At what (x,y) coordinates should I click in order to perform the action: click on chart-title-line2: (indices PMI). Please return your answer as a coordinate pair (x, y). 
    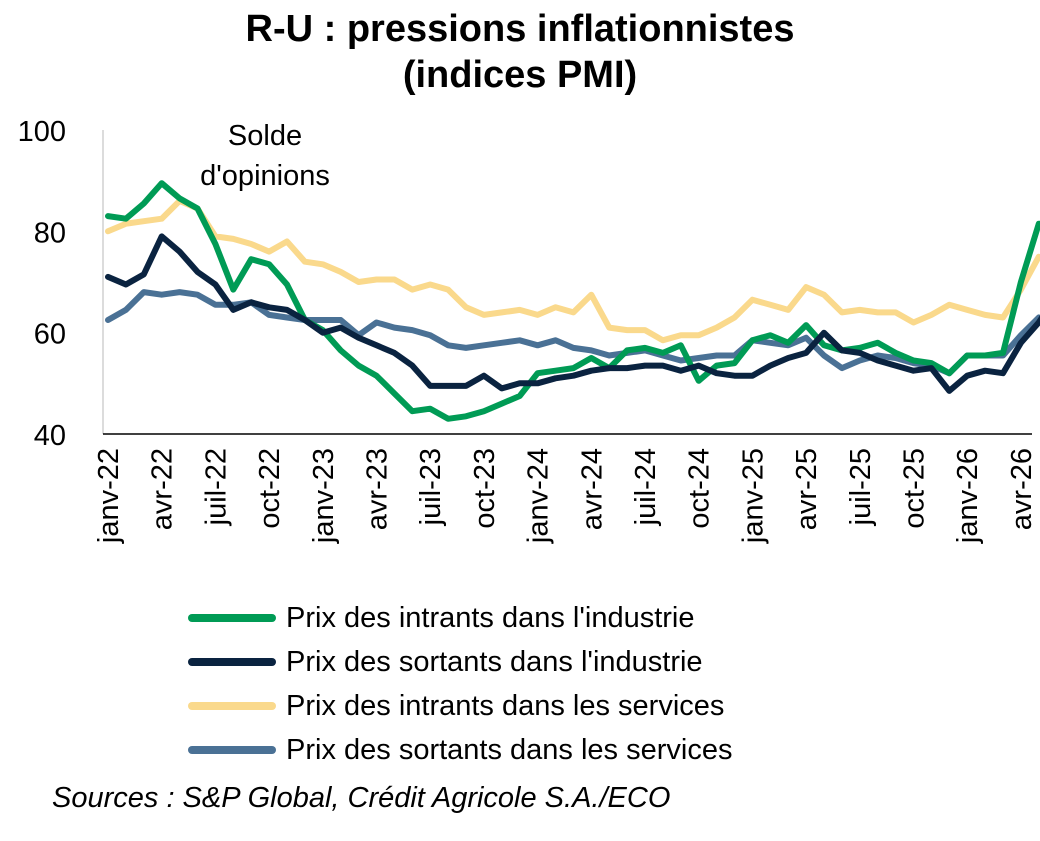
    Looking at the image, I should click on (520, 75).